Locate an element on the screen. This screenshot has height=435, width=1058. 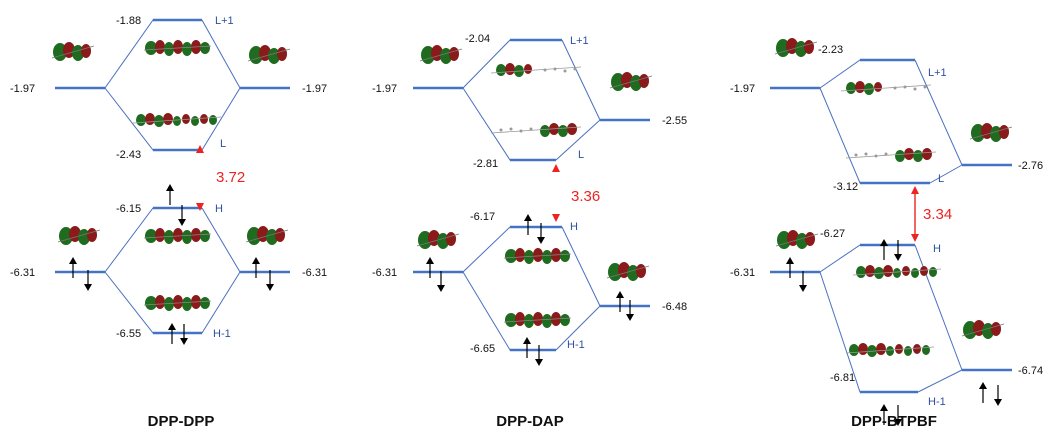
panel-title: DPP-BTPBF is located at coordinates (894, 421).